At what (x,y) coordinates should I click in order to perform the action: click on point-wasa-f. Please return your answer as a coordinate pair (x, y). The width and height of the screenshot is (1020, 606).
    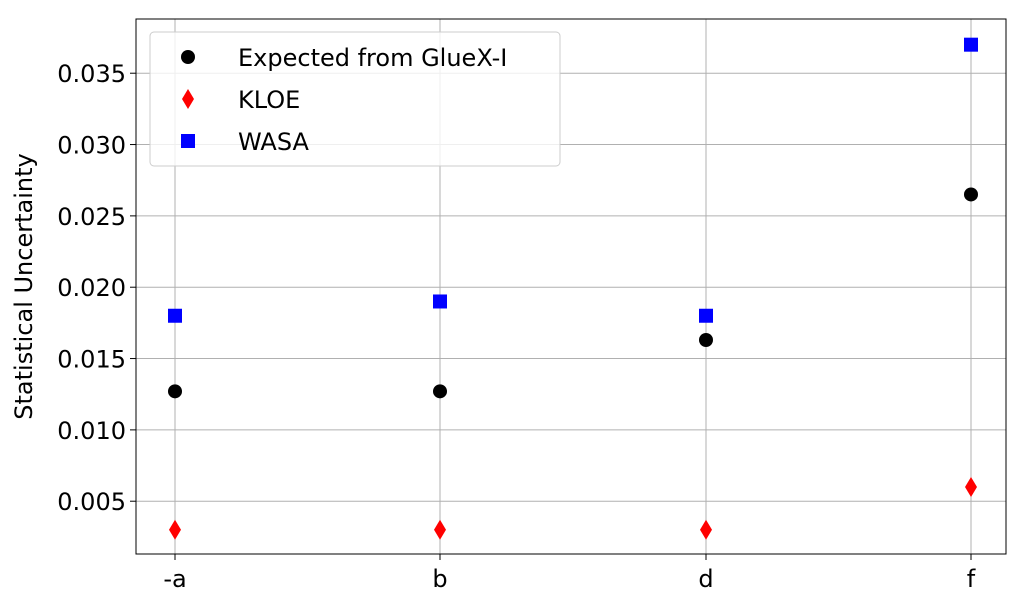
    Looking at the image, I should click on (971, 44).